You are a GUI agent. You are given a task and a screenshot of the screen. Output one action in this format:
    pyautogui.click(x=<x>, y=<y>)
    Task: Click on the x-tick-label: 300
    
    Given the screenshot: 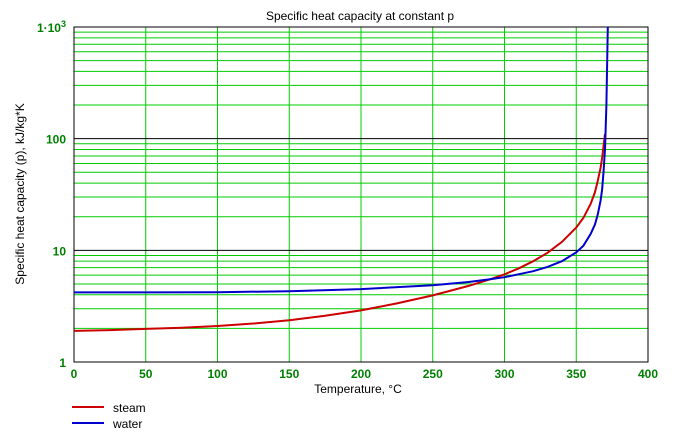 What is the action you would take?
    pyautogui.click(x=504, y=374)
    